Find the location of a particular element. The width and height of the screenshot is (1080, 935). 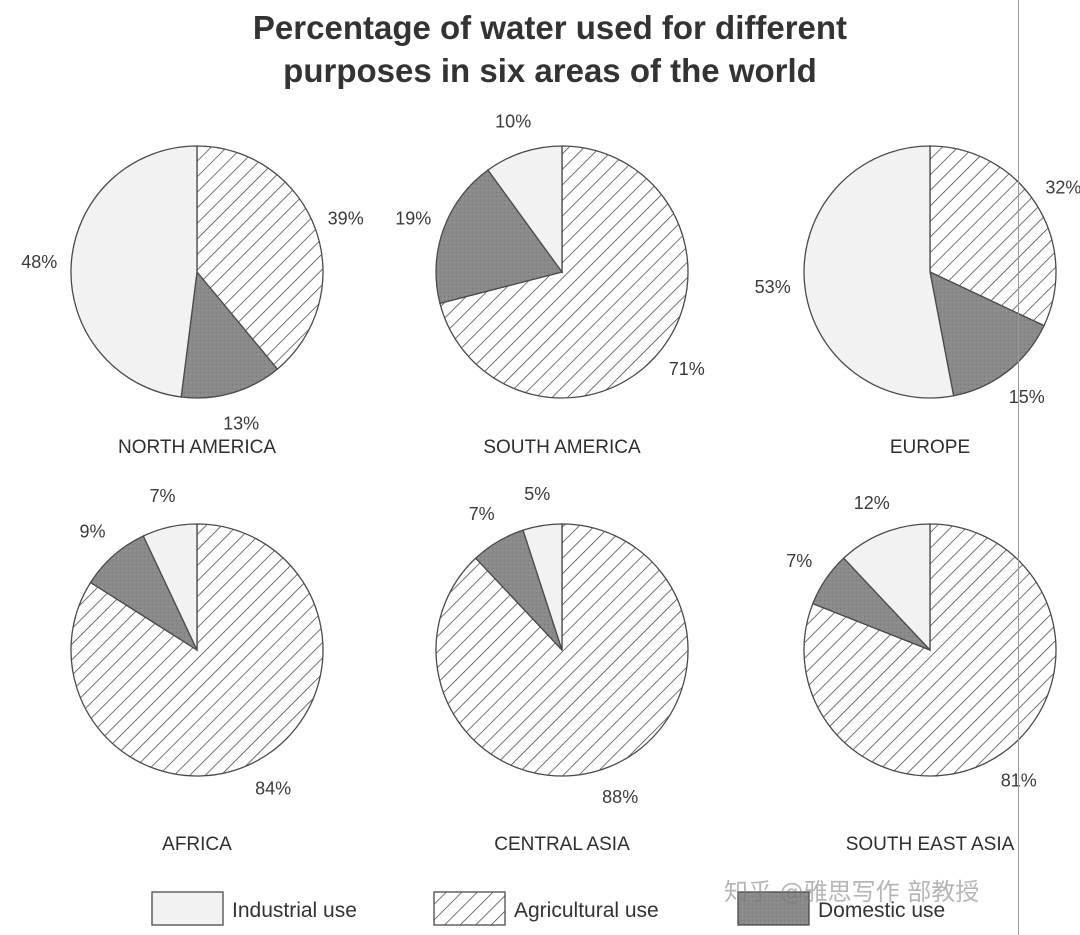

chart-title-line-2: purposes in six areas of the world is located at coordinates (550, 70).